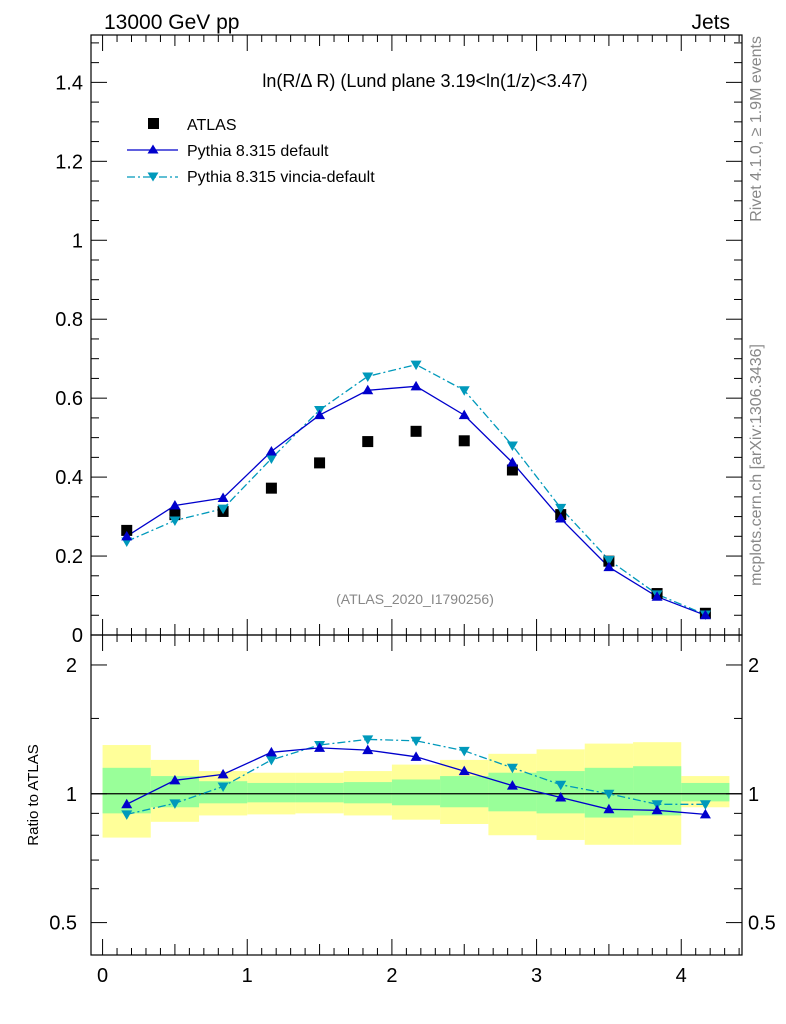 The image size is (786, 1024). What do you see at coordinates (753, 666) in the screenshot?
I see `ratio-y-tick-label-right: 2` at bounding box center [753, 666].